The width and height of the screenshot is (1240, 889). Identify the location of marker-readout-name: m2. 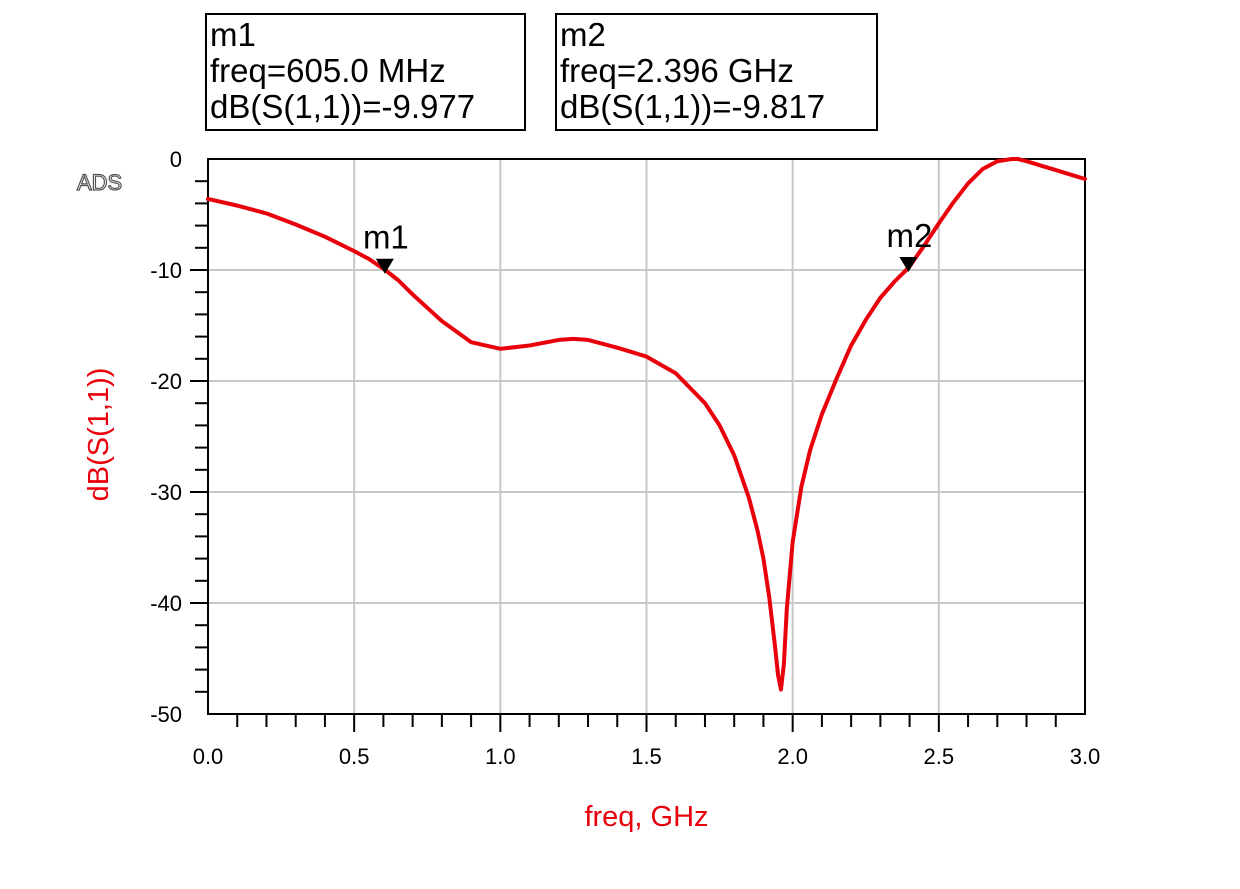
(583, 34).